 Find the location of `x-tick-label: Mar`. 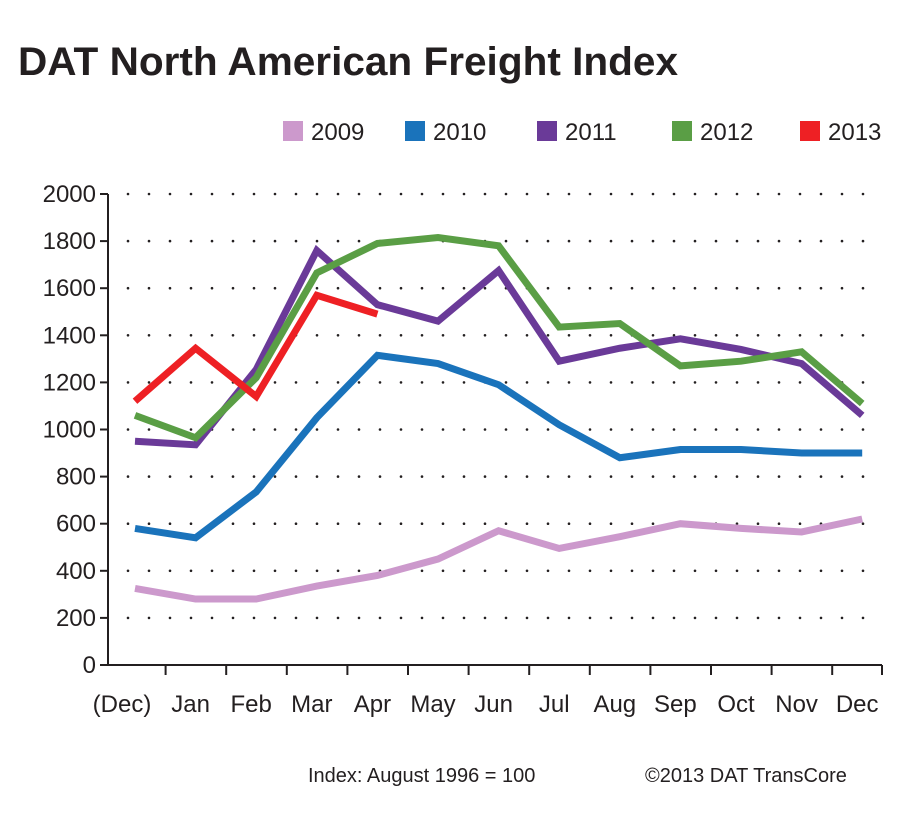

x-tick-label: Mar is located at coordinates (311, 704).